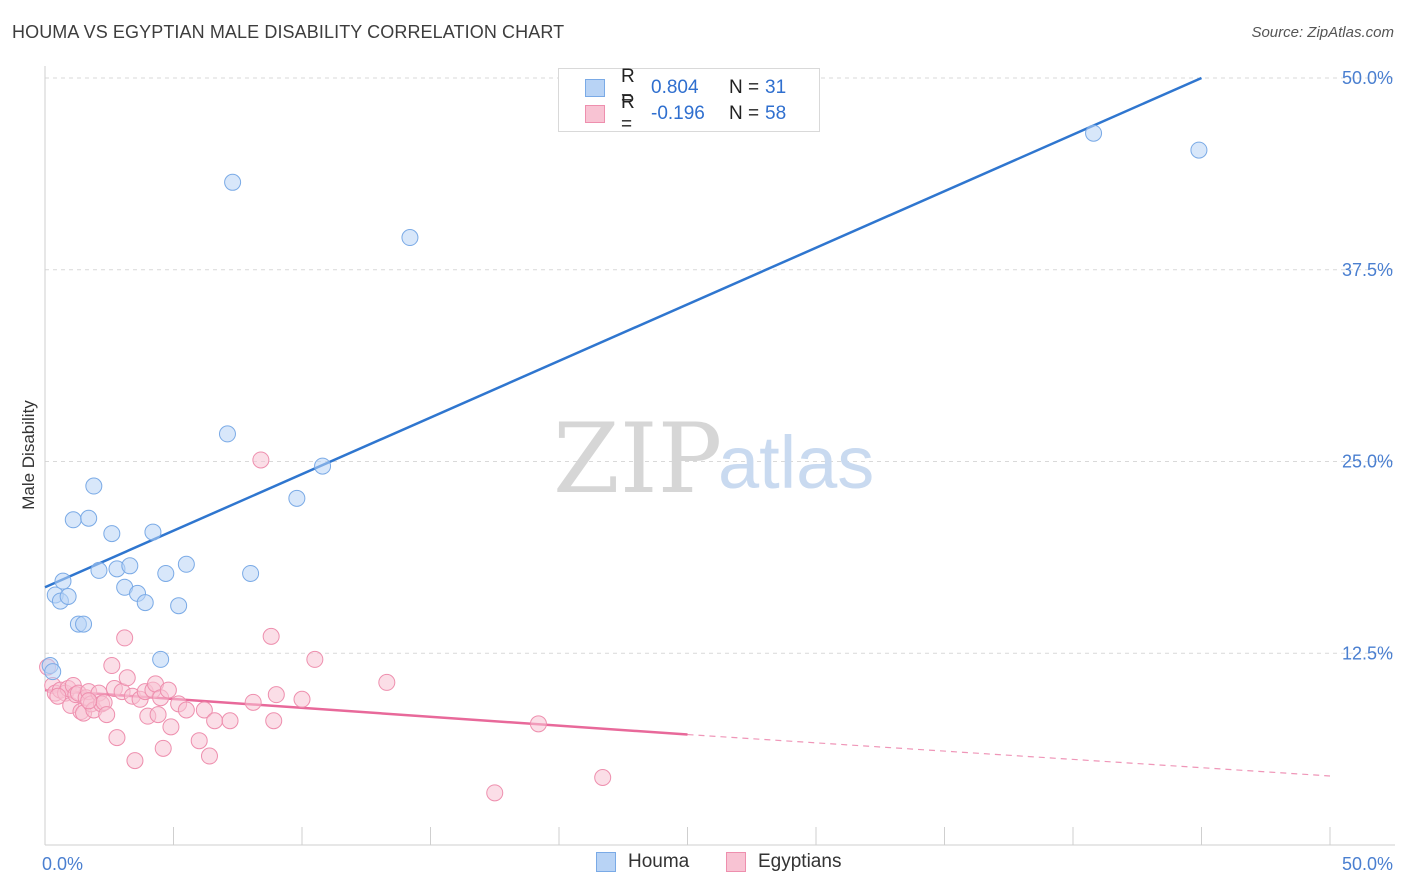  Describe the element at coordinates (1367, 864) in the screenshot. I see `x-tick-label-max: 50.0%` at that location.